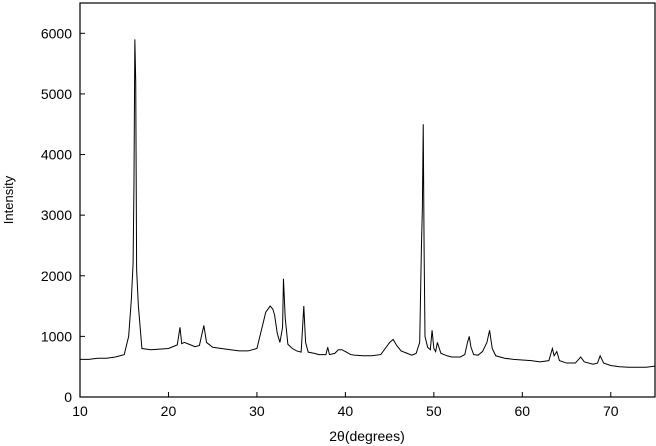 The width and height of the screenshot is (656, 446). What do you see at coordinates (56, 215) in the screenshot?
I see `y-tick-label: 3000` at bounding box center [56, 215].